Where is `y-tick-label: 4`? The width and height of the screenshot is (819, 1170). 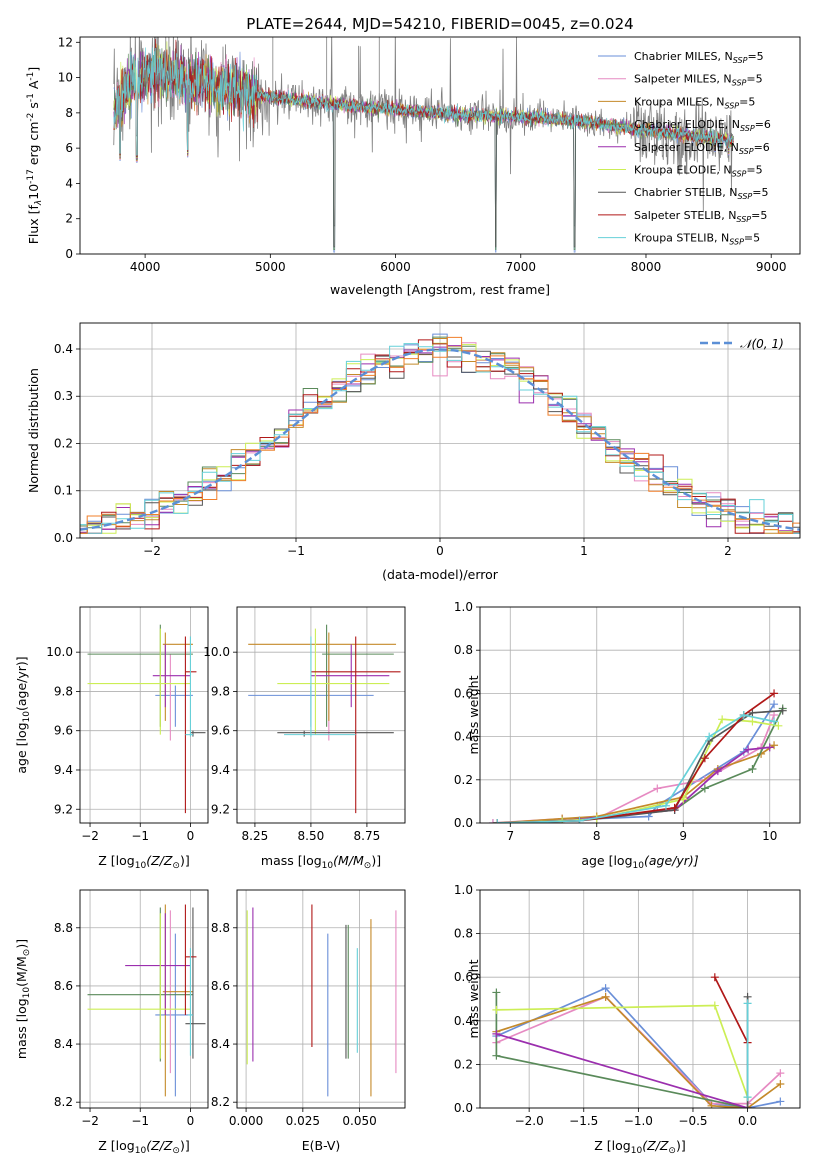 y-tick-label: 4 is located at coordinates (69, 183).